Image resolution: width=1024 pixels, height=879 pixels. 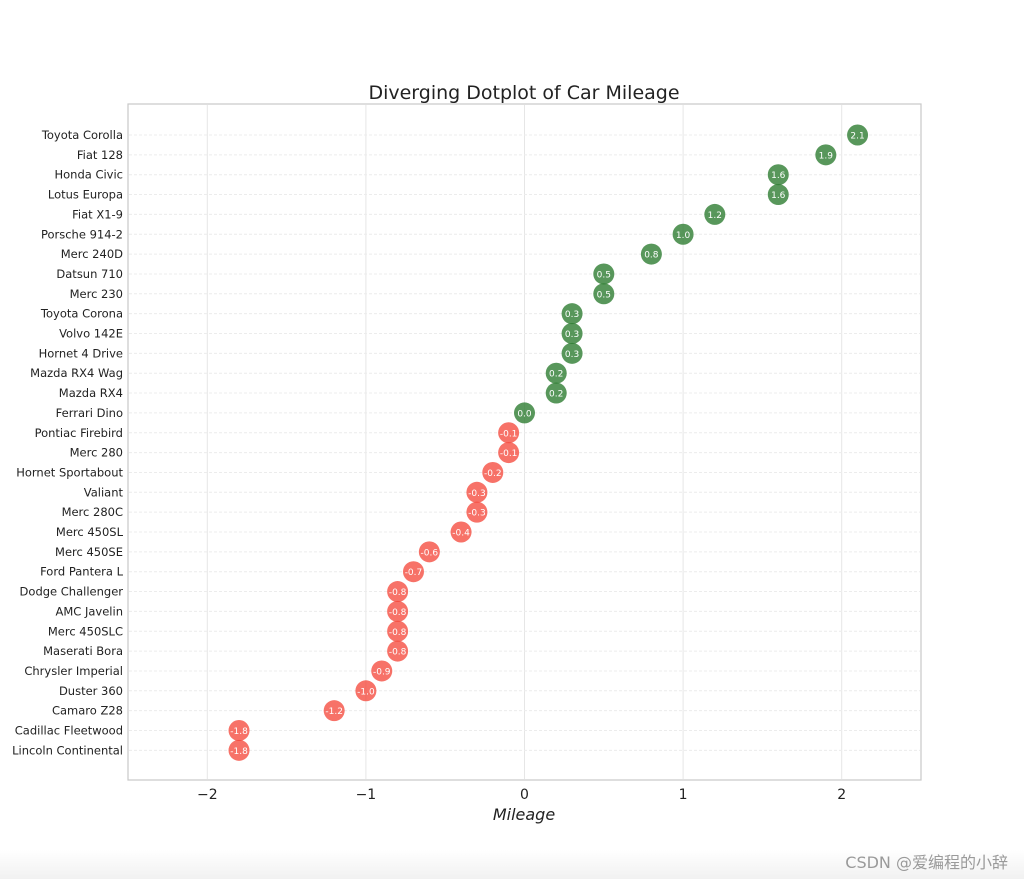 I want to click on x-tick-label: 2, so click(x=841, y=795).